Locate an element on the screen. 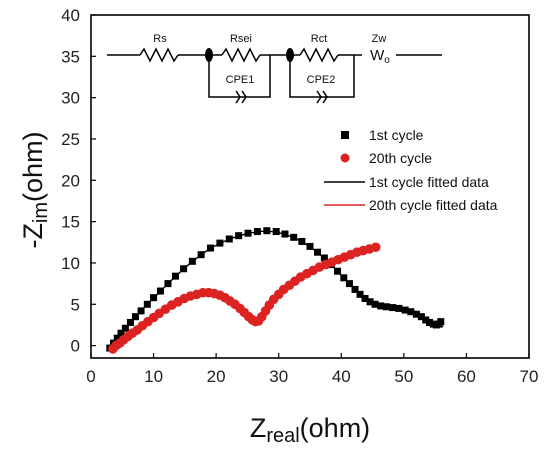  x-tick-label: 40 is located at coordinates (341, 376).